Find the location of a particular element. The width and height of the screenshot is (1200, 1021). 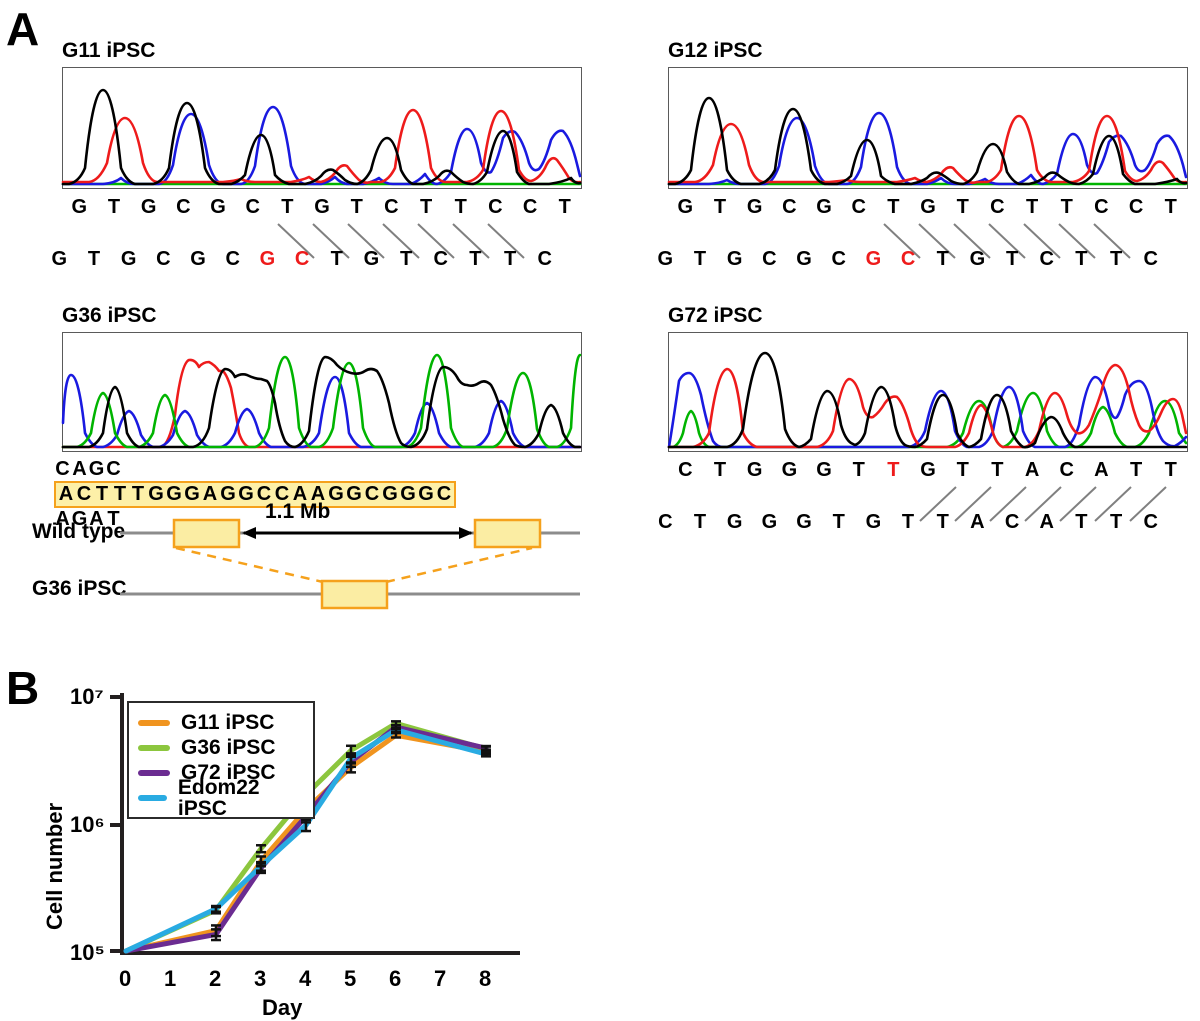

chart-ytick-1e7: 10⁷ is located at coordinates (87, 696).